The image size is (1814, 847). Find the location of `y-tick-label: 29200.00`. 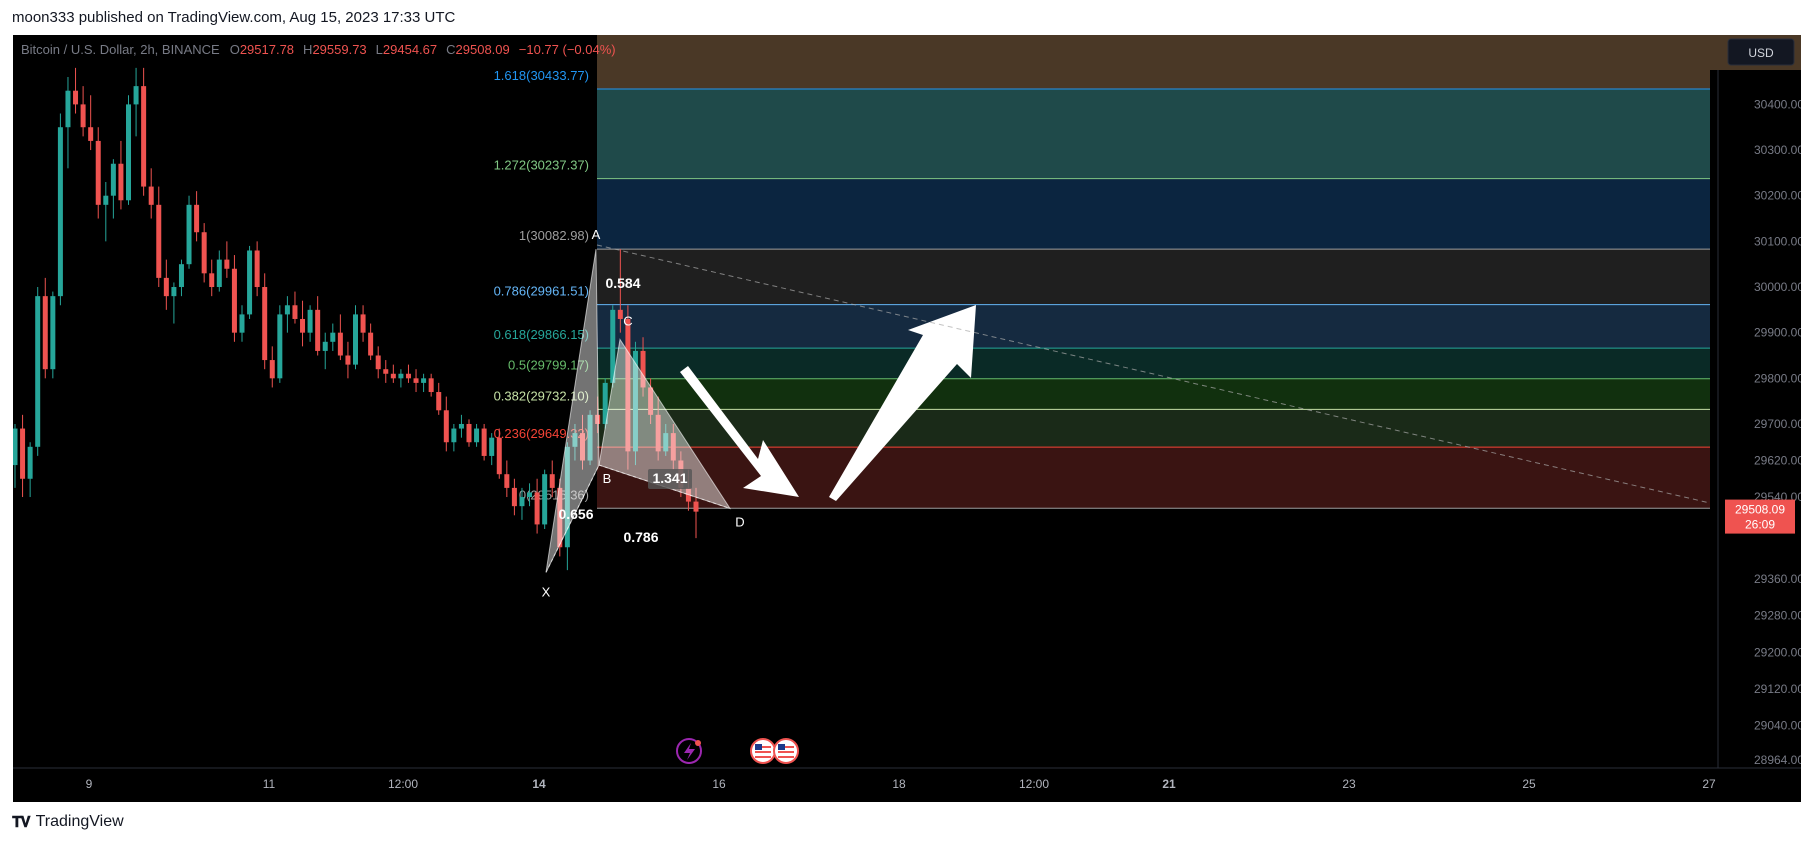

y-tick-label: 29200.00 is located at coordinates (1777, 652).